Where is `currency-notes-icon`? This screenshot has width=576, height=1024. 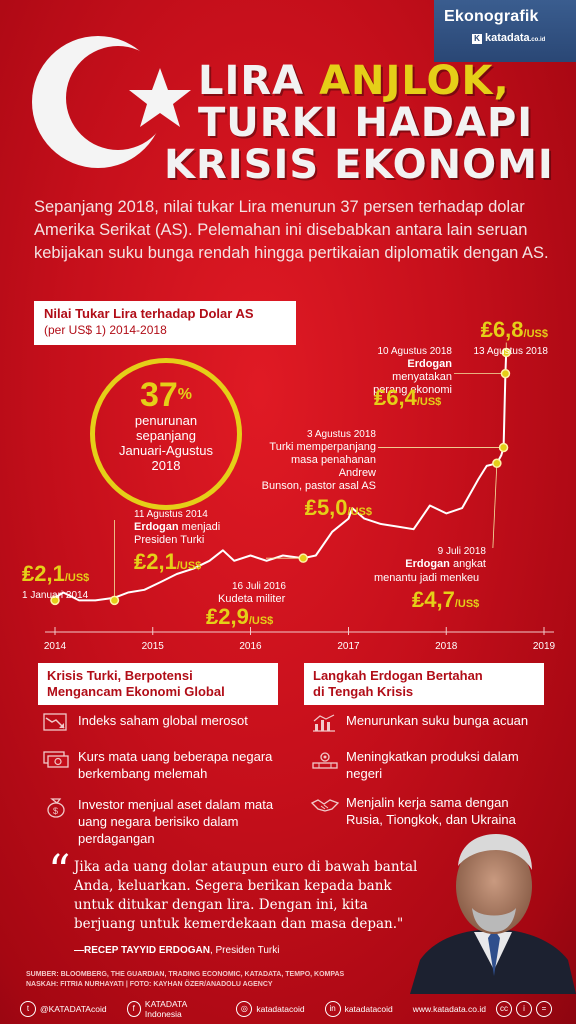
currency-notes-icon is located at coordinates (56, 759).